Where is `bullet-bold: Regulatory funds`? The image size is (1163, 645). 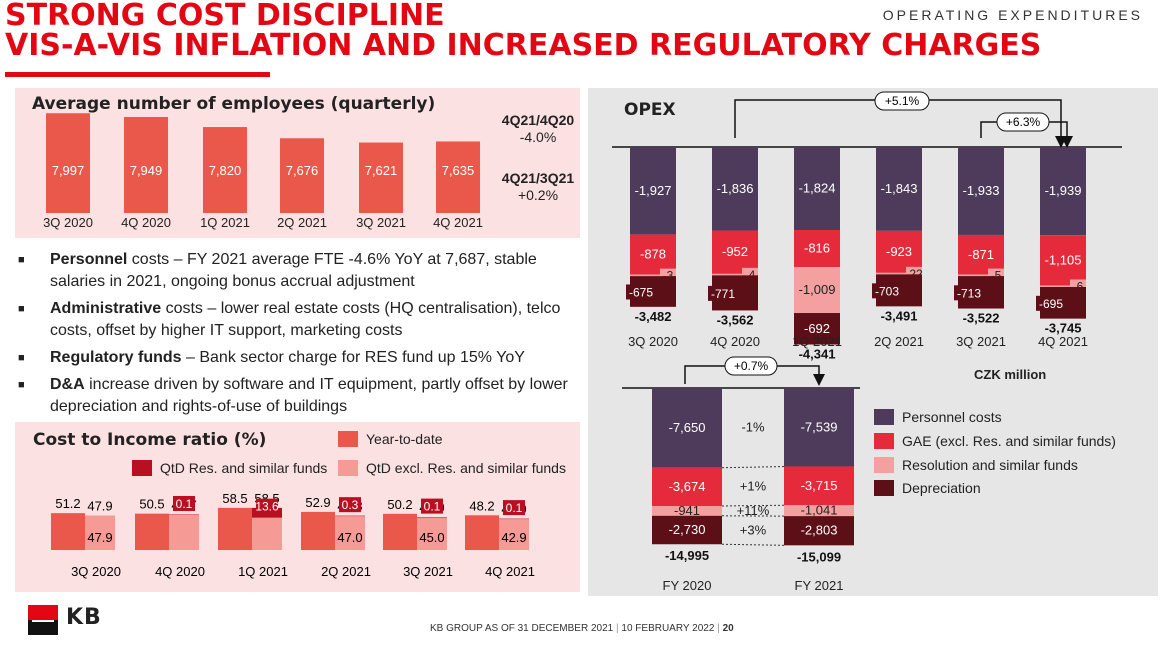 bullet-bold: Regulatory funds is located at coordinates (116, 357).